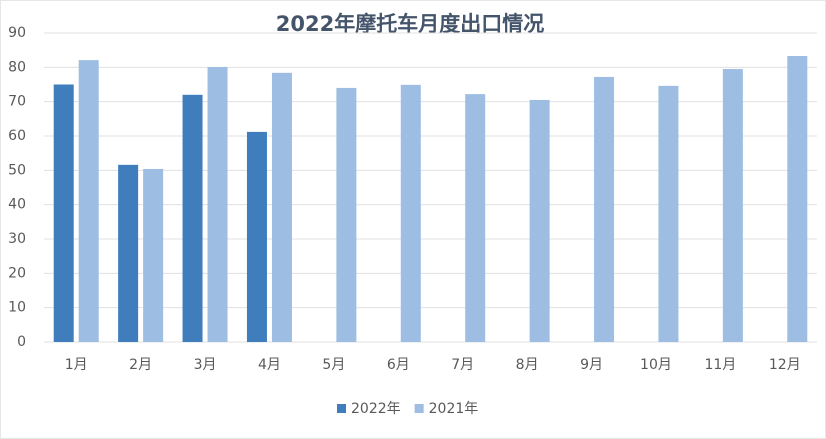 The image size is (826, 439). What do you see at coordinates (656, 365) in the screenshot?
I see `x-tick-label: 10月` at bounding box center [656, 365].